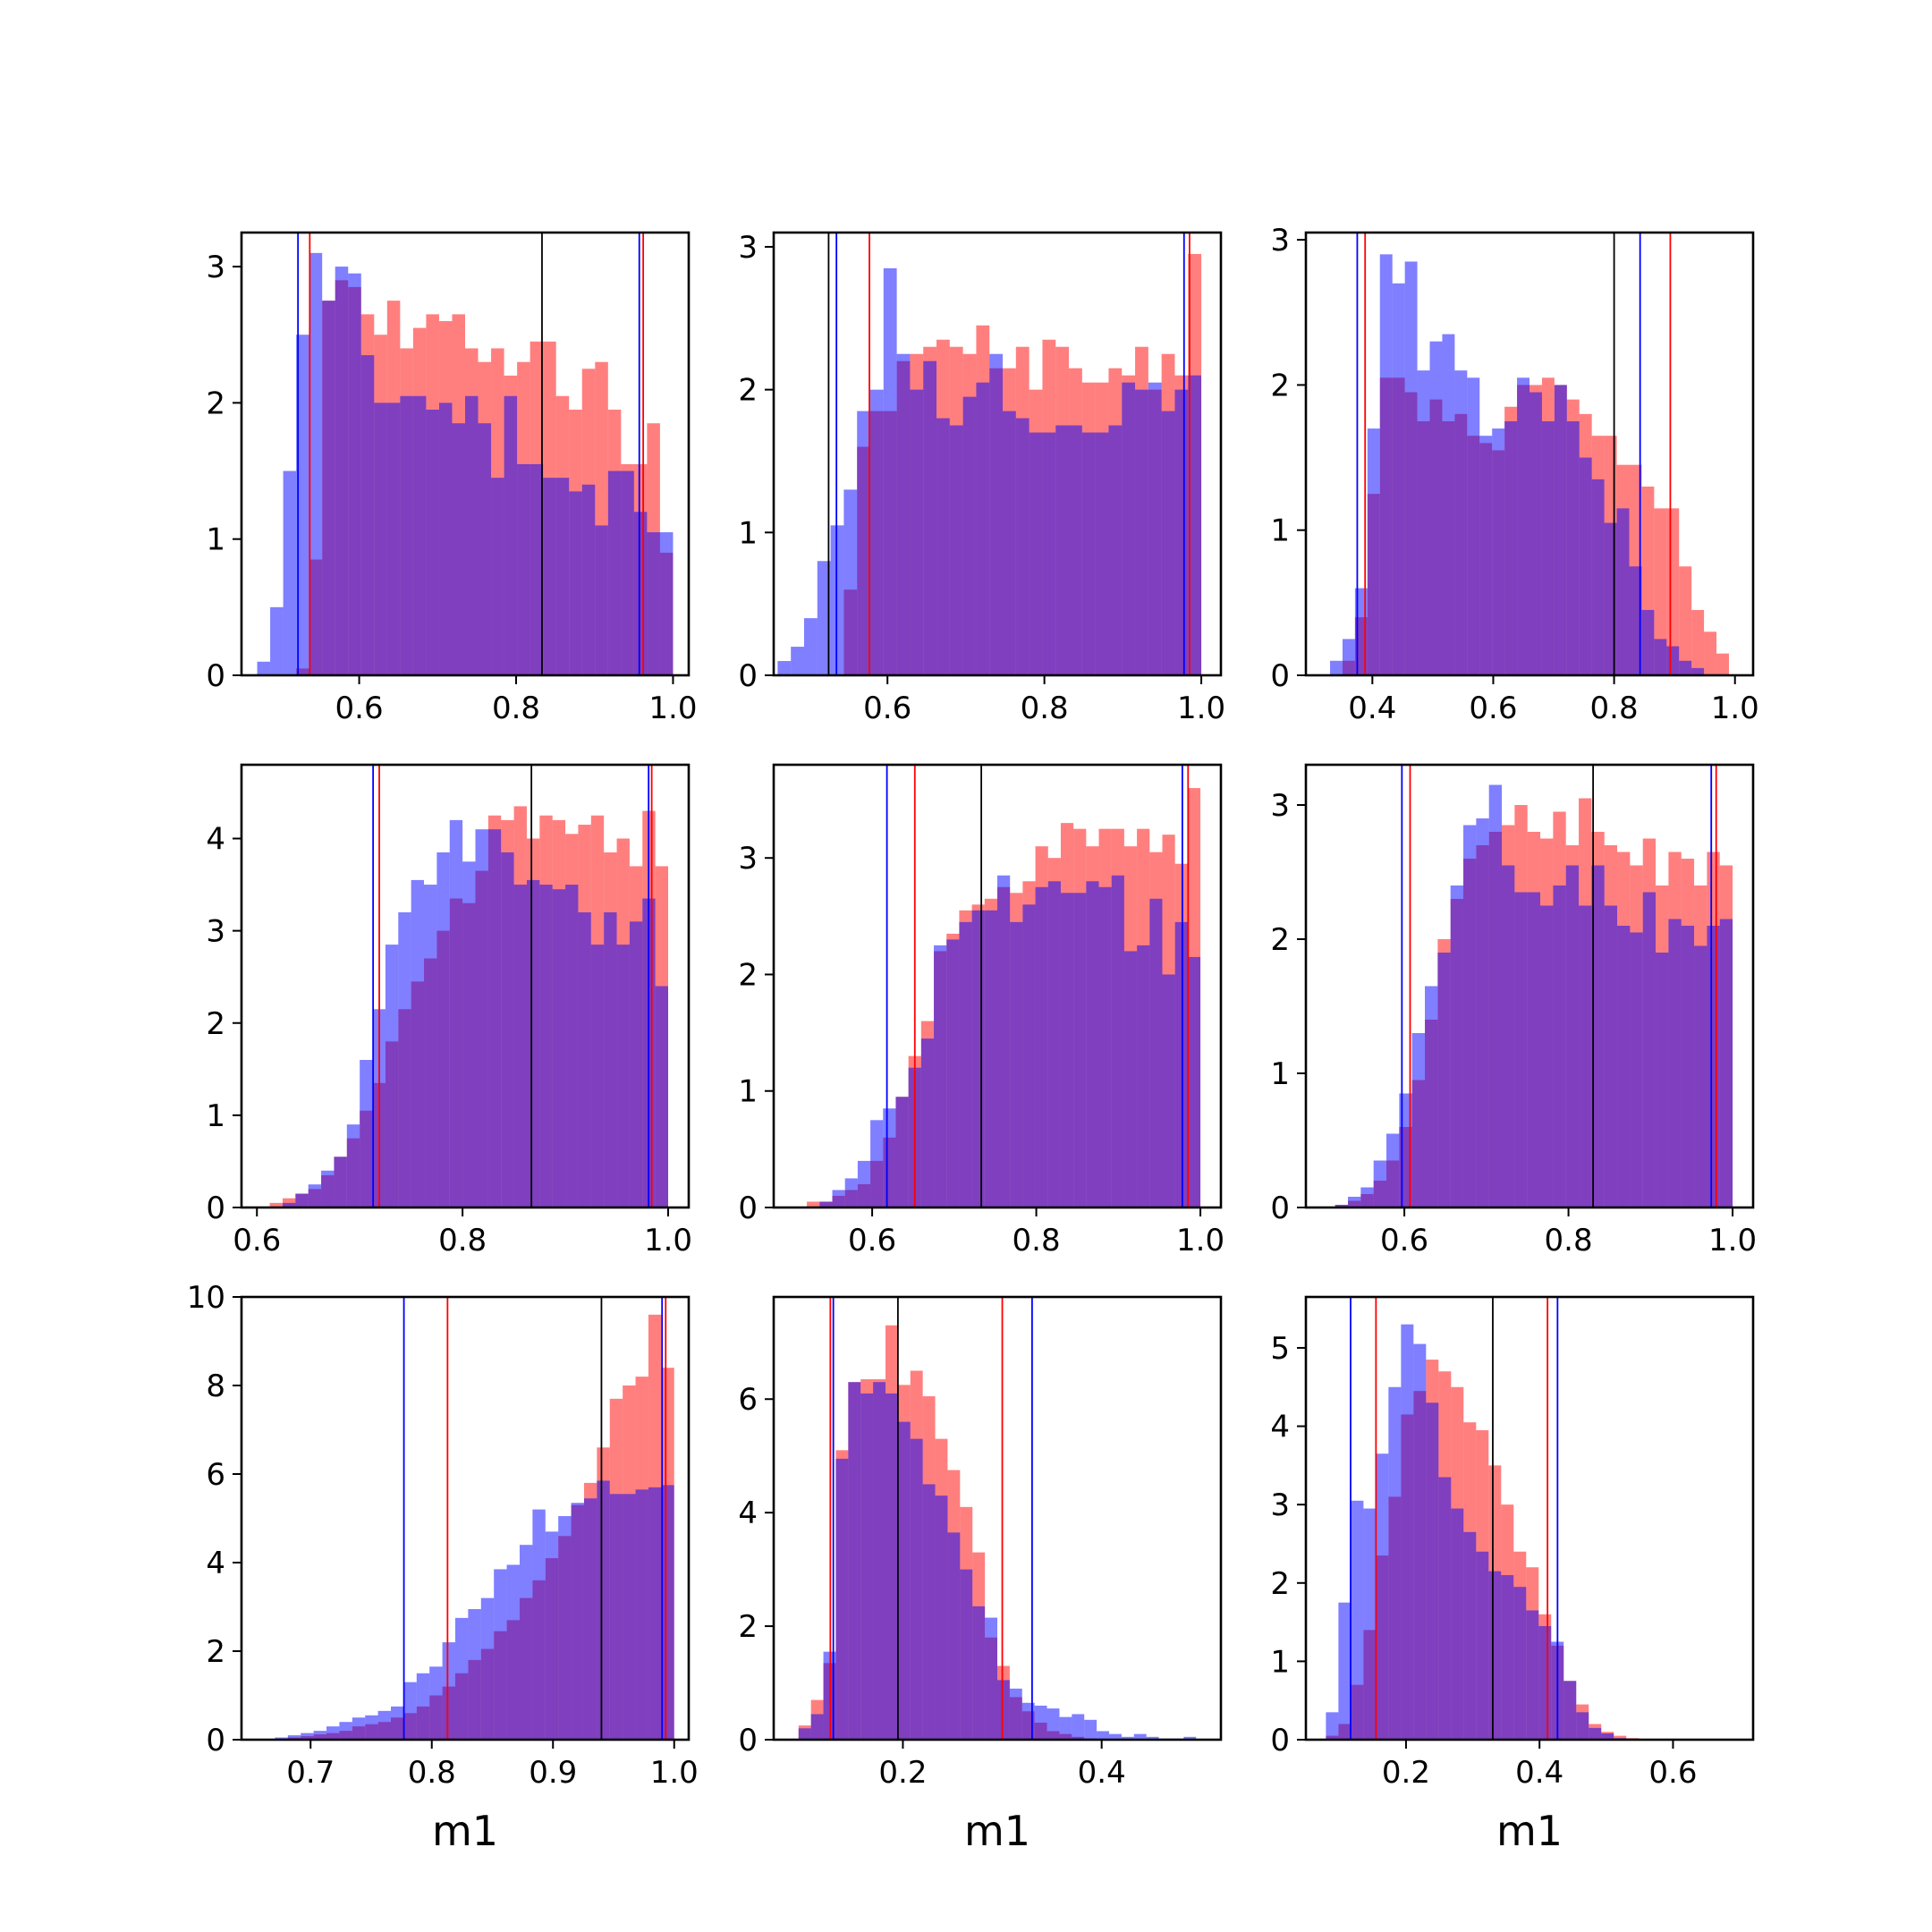 The width and height of the screenshot is (1932, 1932). I want to click on y-tick-label: 6, so click(748, 1400).